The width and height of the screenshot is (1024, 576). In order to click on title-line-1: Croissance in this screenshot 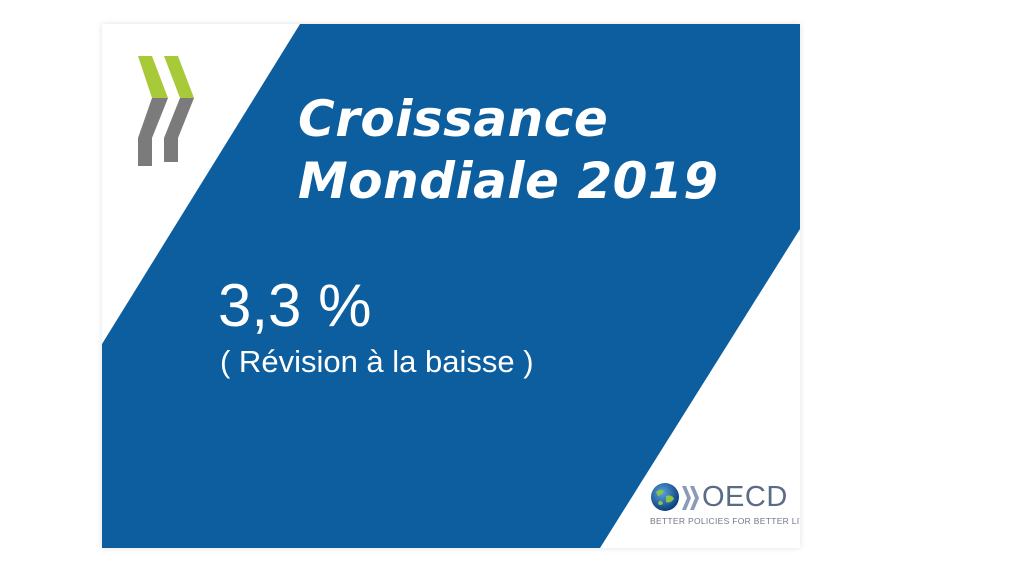, I will do `click(453, 119)`.